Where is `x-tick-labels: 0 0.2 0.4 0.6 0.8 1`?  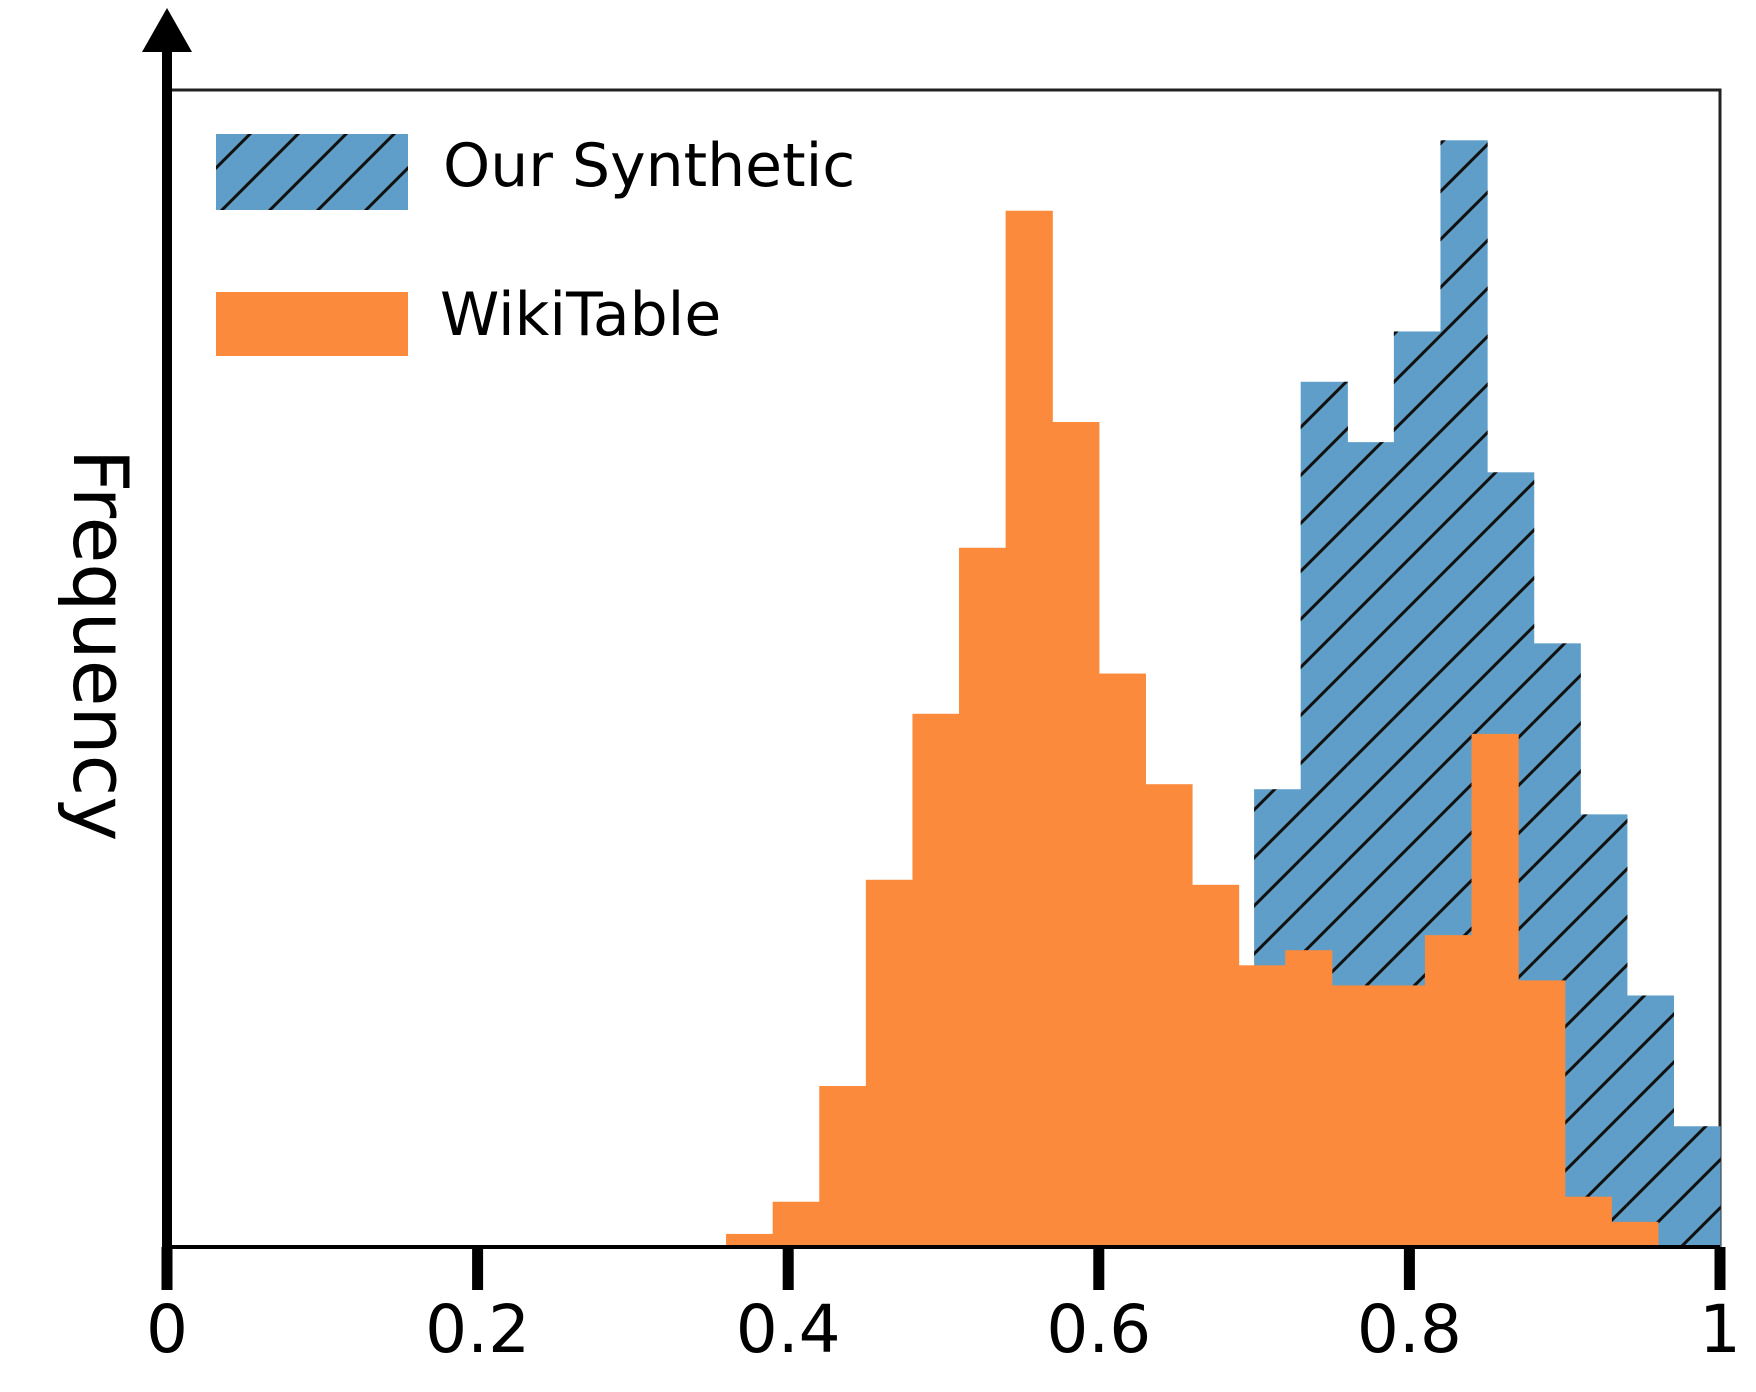 x-tick-labels: 0 0.2 0.4 0.6 0.8 1 is located at coordinates (943, 1329).